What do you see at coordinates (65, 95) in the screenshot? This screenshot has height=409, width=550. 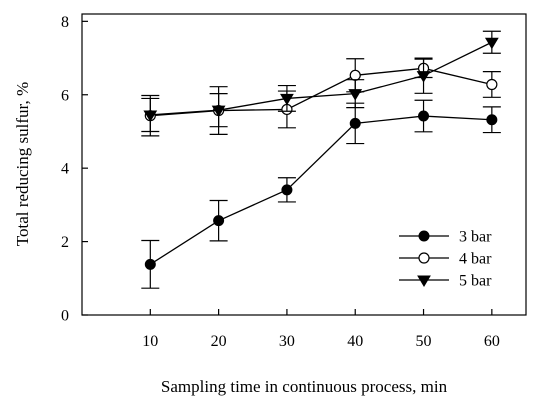 I see `y-tick-label: 6` at bounding box center [65, 95].